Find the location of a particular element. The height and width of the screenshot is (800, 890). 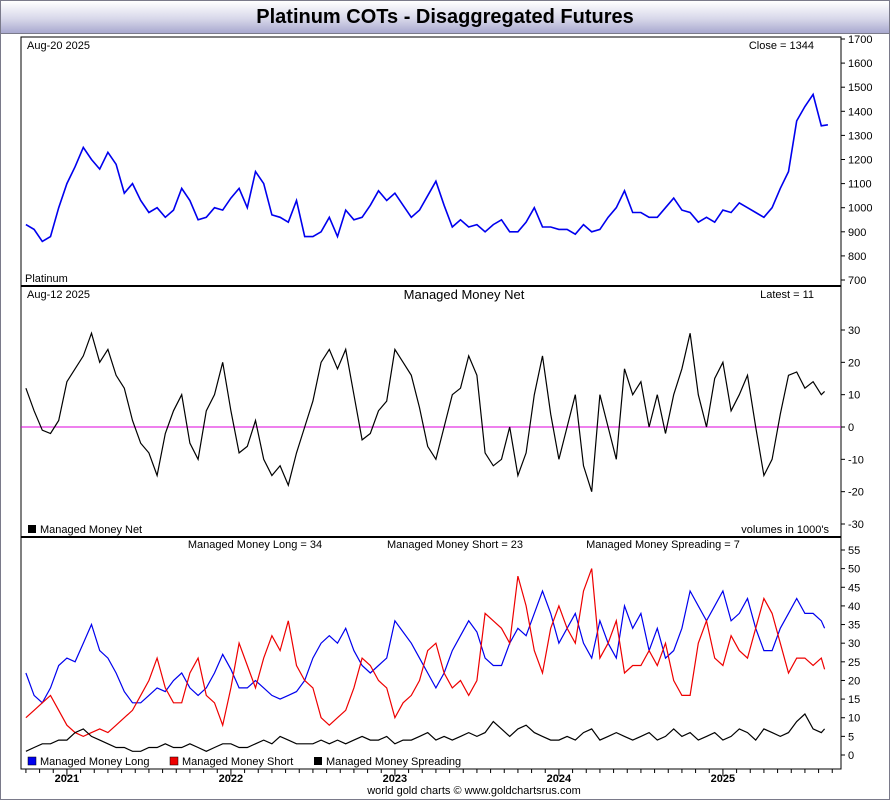

legend-label-long: Managed Money Long is located at coordinates (94, 762).